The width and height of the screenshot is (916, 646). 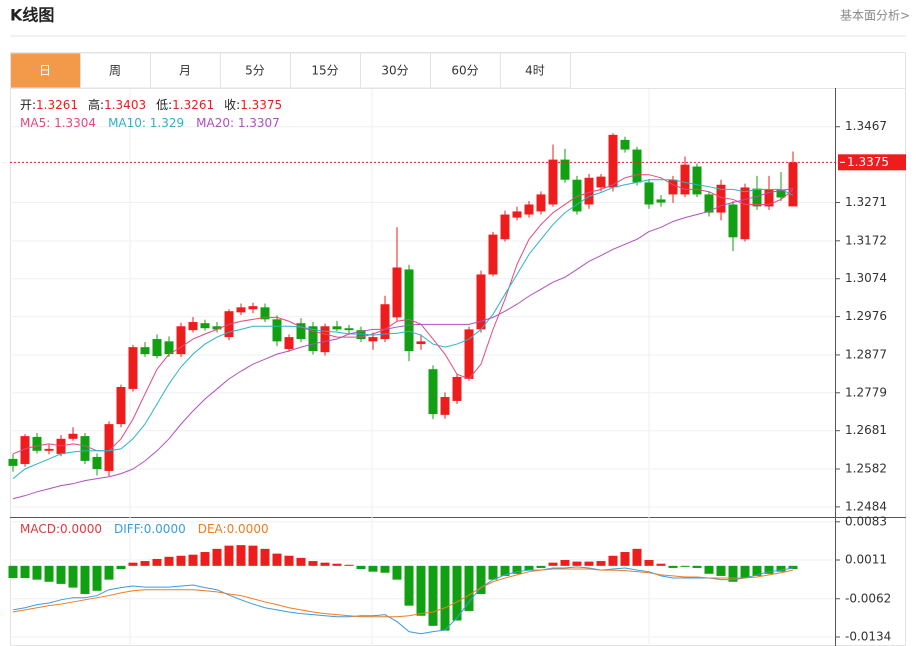 What do you see at coordinates (57, 105) in the screenshot?
I see `ohlc-value: 1.3261` at bounding box center [57, 105].